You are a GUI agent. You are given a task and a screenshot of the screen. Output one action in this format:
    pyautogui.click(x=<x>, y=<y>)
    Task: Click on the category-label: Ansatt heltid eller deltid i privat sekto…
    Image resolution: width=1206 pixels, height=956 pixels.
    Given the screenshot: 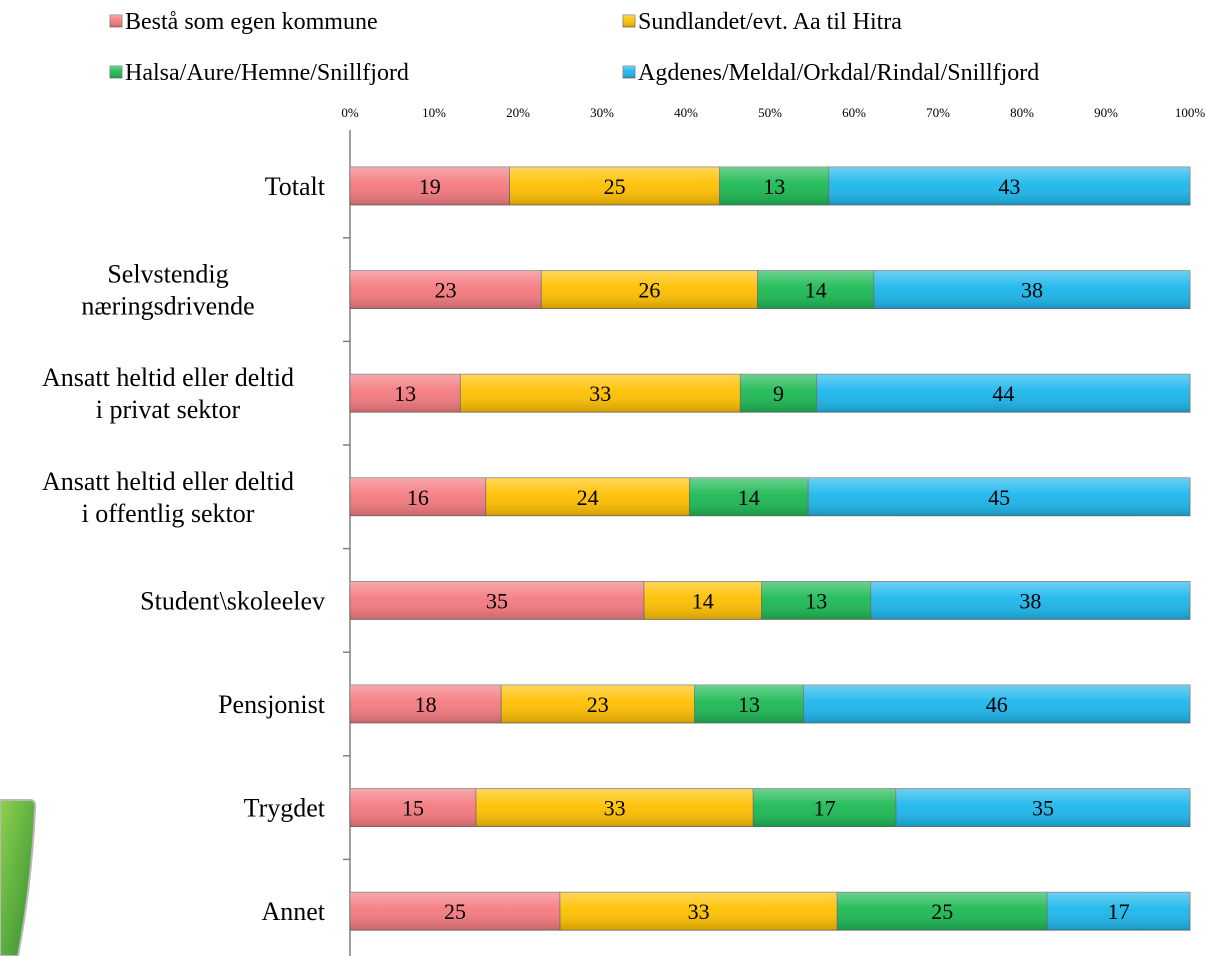 What is the action you would take?
    pyautogui.click(x=168, y=393)
    